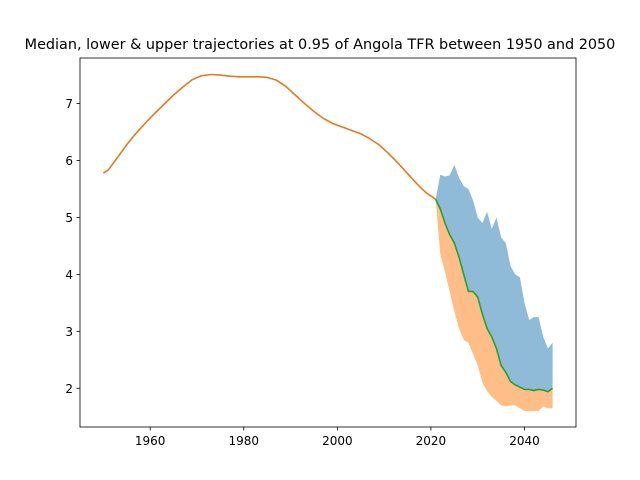 This screenshot has height=480, width=640. Describe the element at coordinates (244, 441) in the screenshot. I see `x-tick-label: 1980` at that location.